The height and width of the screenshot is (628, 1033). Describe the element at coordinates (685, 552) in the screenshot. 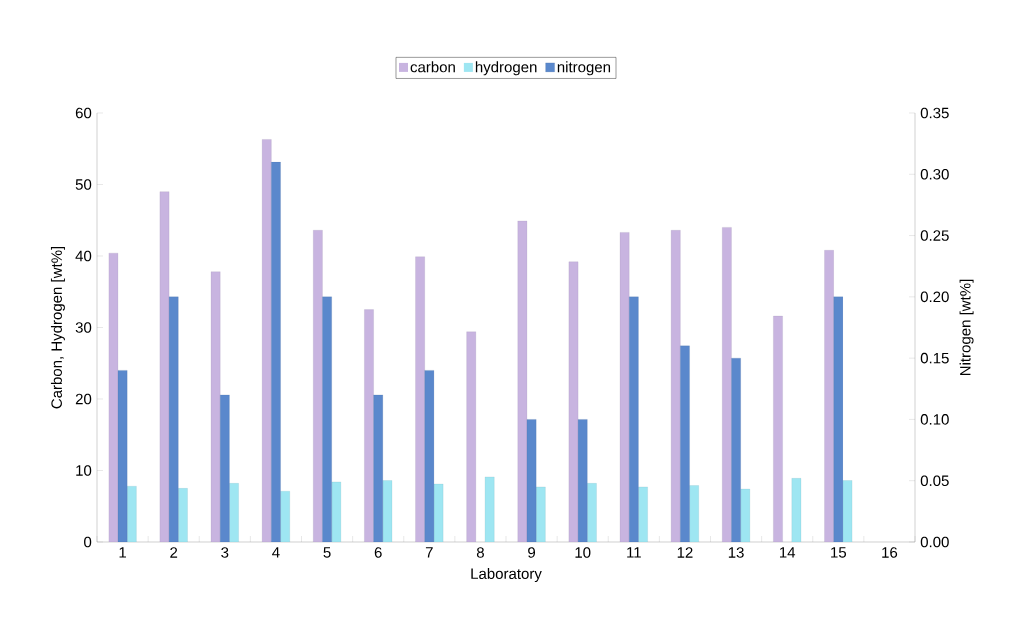

I see `x-tick-label: 12` at that location.